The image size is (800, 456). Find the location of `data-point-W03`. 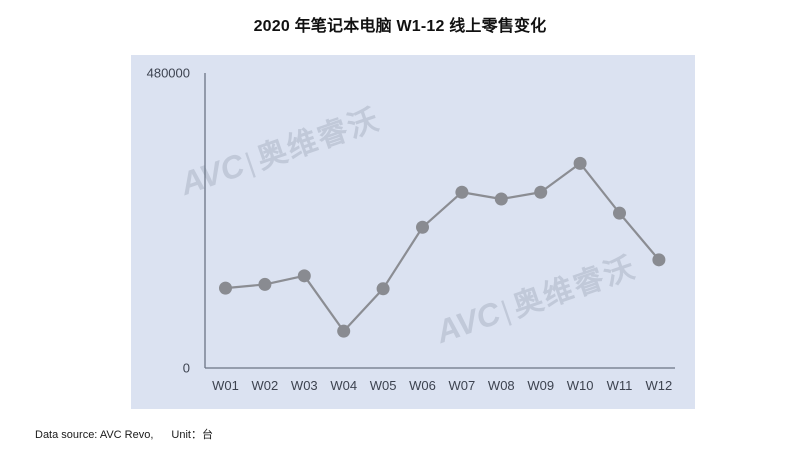

data-point-W03 is located at coordinates (304, 276).